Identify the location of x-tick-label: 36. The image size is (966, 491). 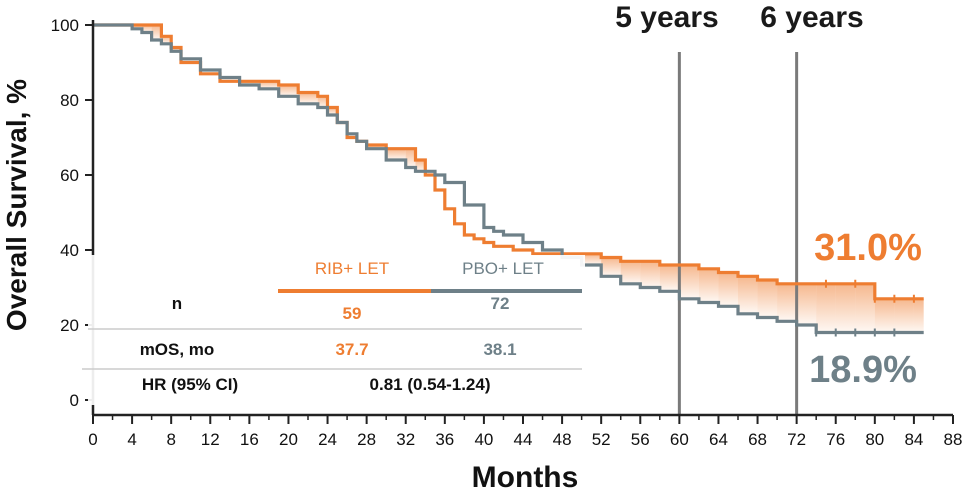
(444, 439).